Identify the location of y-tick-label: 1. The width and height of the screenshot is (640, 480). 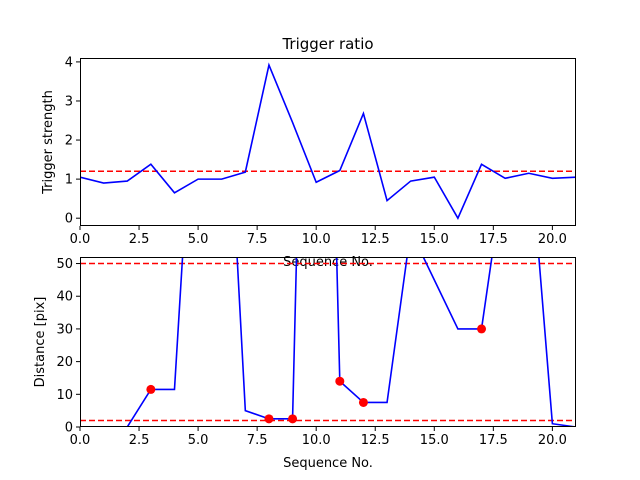
(69, 180).